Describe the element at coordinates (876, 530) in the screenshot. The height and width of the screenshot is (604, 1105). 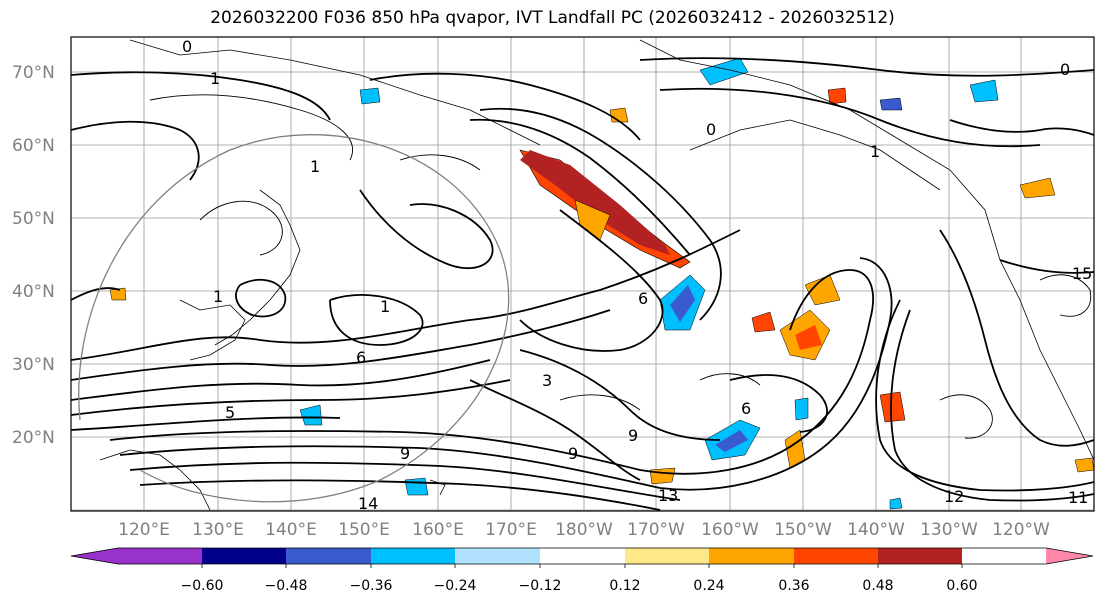
I see `lon-label: 140°W` at that location.